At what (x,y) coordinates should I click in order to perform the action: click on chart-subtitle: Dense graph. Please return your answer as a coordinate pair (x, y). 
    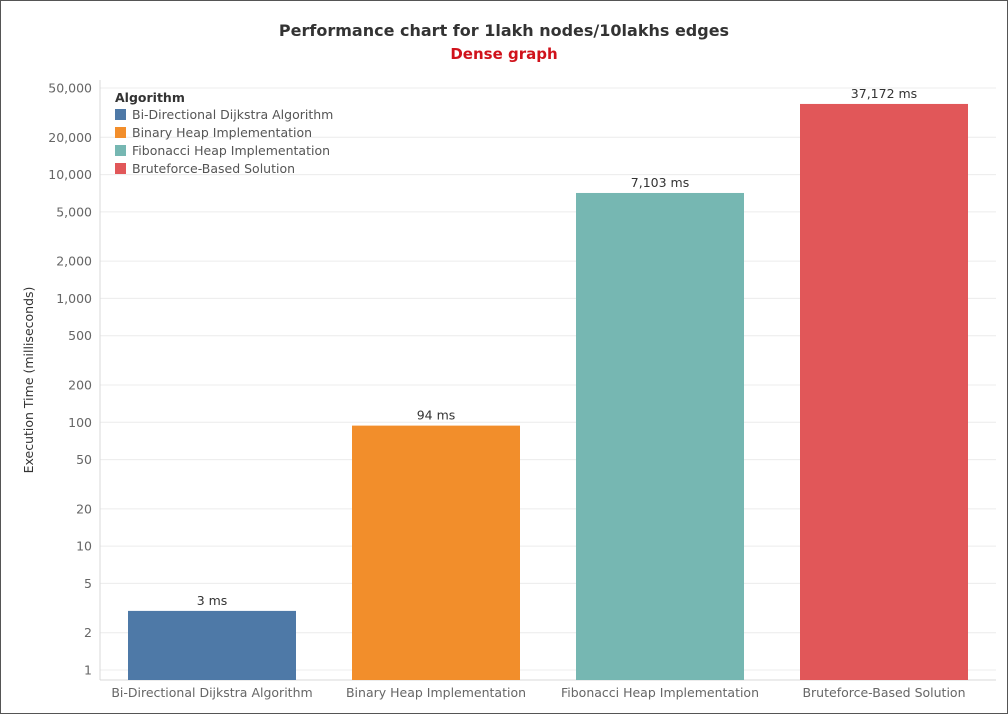
    Looking at the image, I should click on (503, 54).